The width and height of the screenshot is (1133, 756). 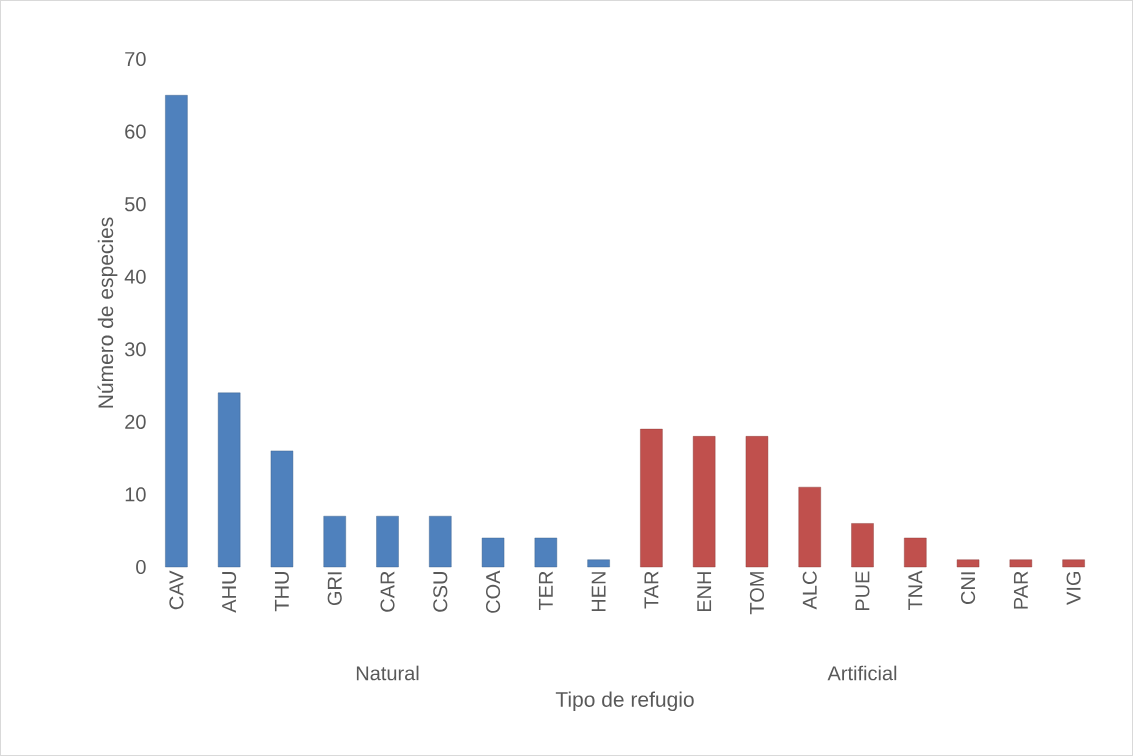 I want to click on x-tick-label: GRI, so click(x=334, y=589).